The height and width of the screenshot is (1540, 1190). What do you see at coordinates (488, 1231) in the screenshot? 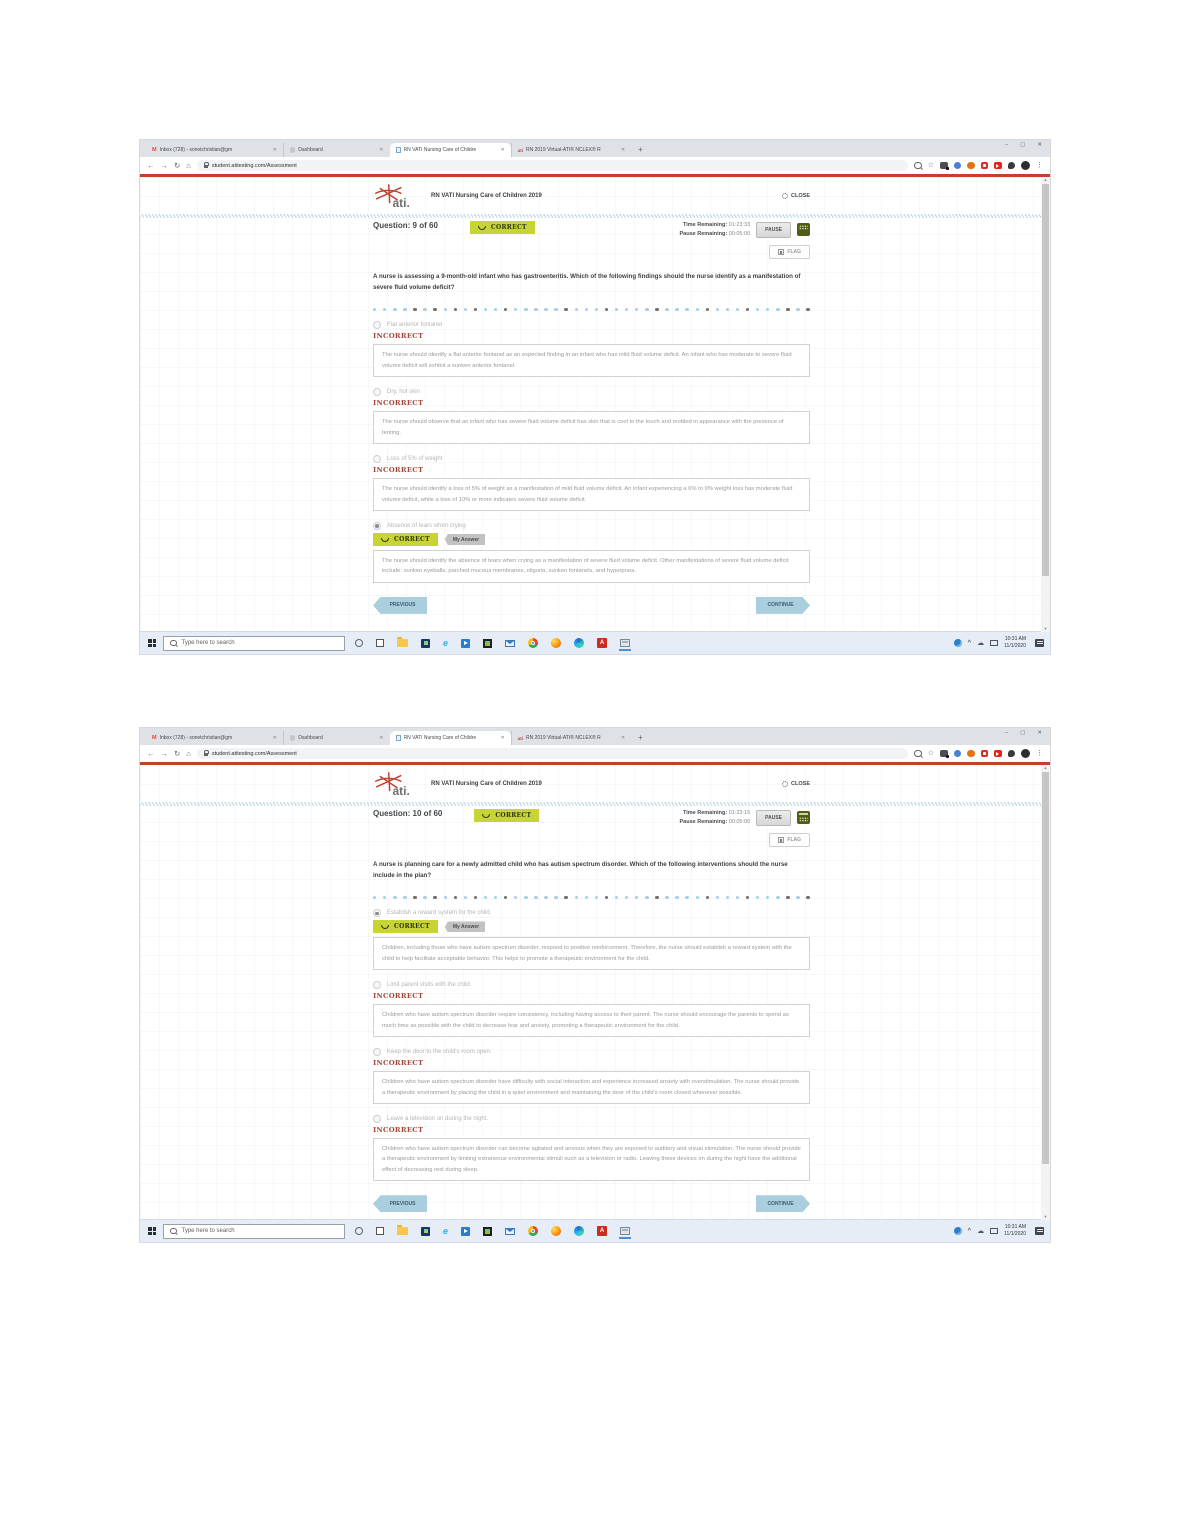
I see `photos-app-icon` at bounding box center [488, 1231].